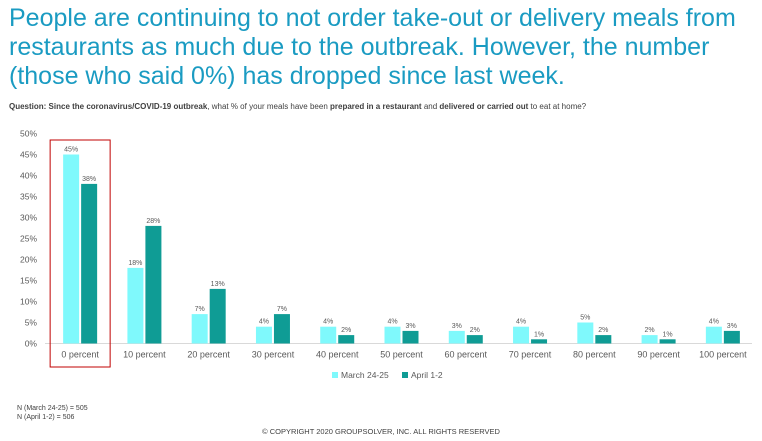 This screenshot has height=441, width=762. I want to click on question-emphasis-1: prepared in a restaurant, so click(376, 106).